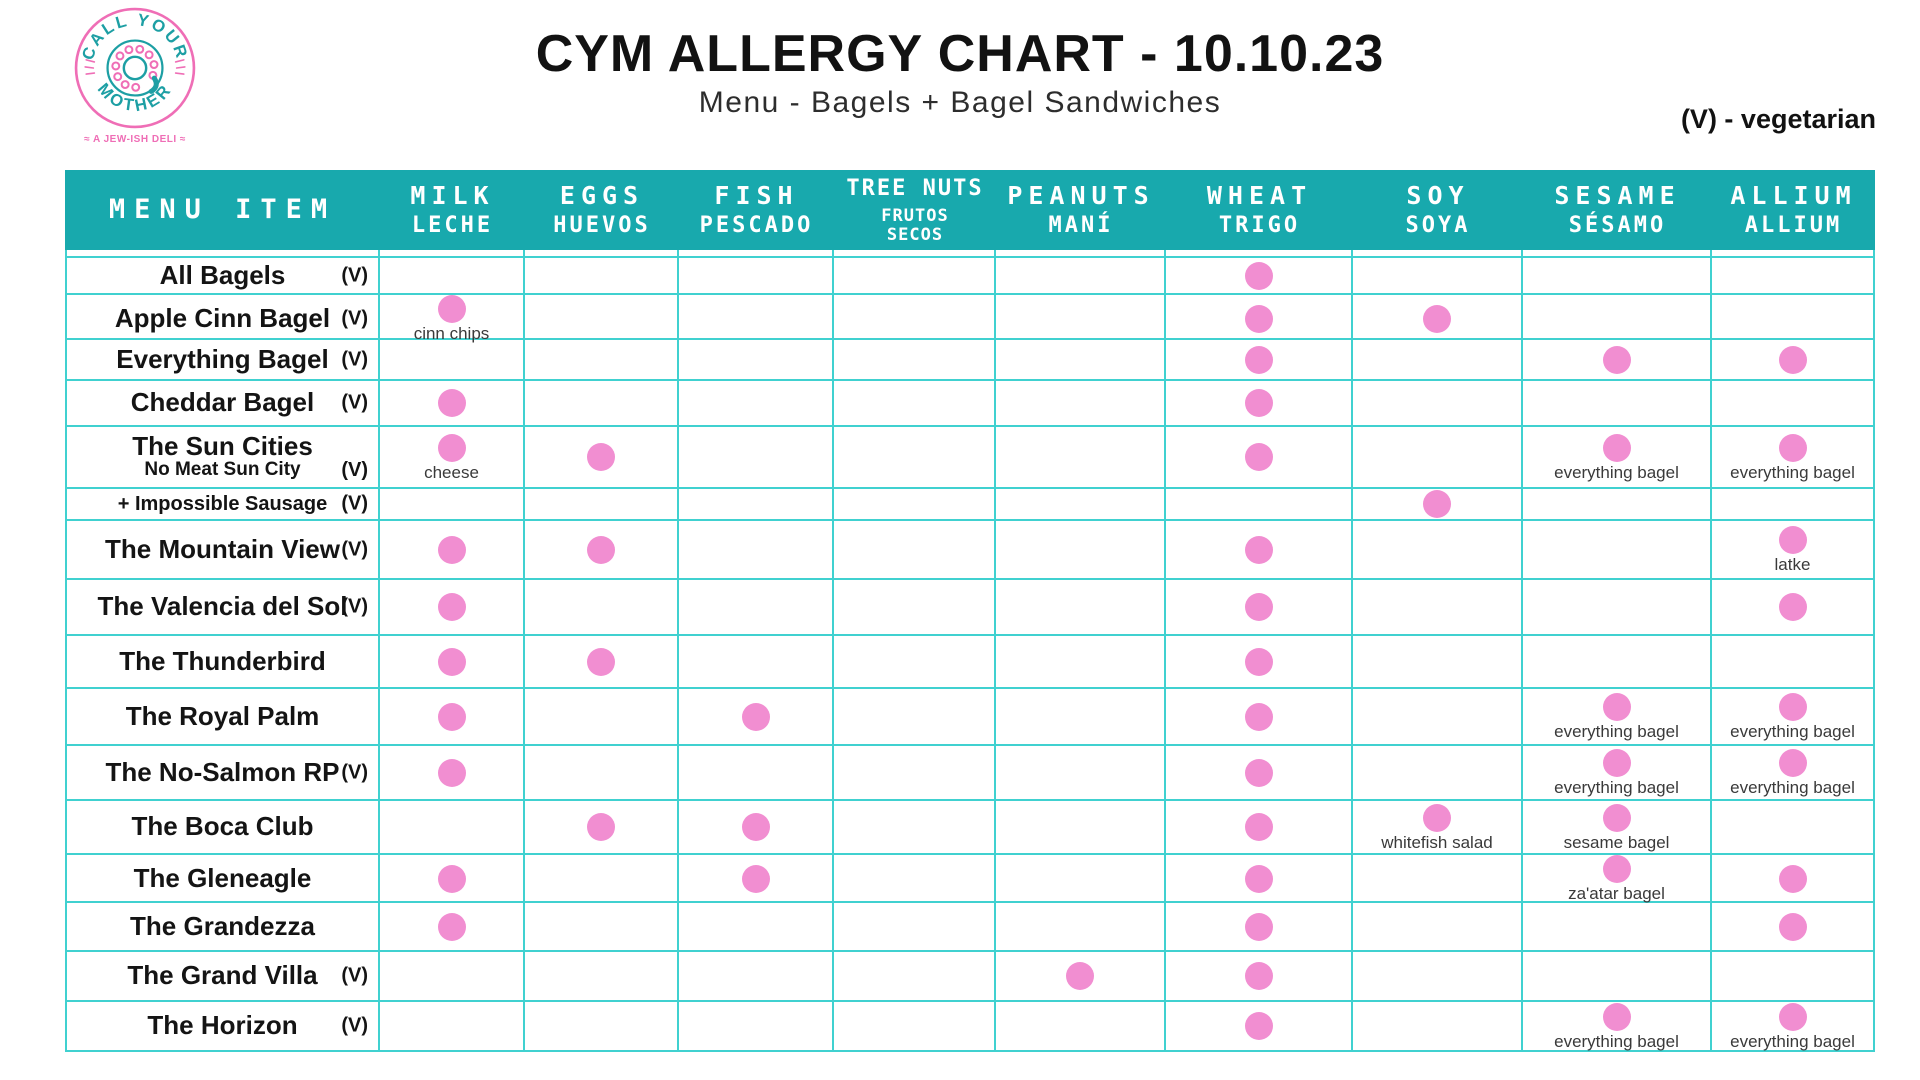  What do you see at coordinates (222, 606) in the screenshot?
I see `menu-item-name: The Valencia del Sol` at bounding box center [222, 606].